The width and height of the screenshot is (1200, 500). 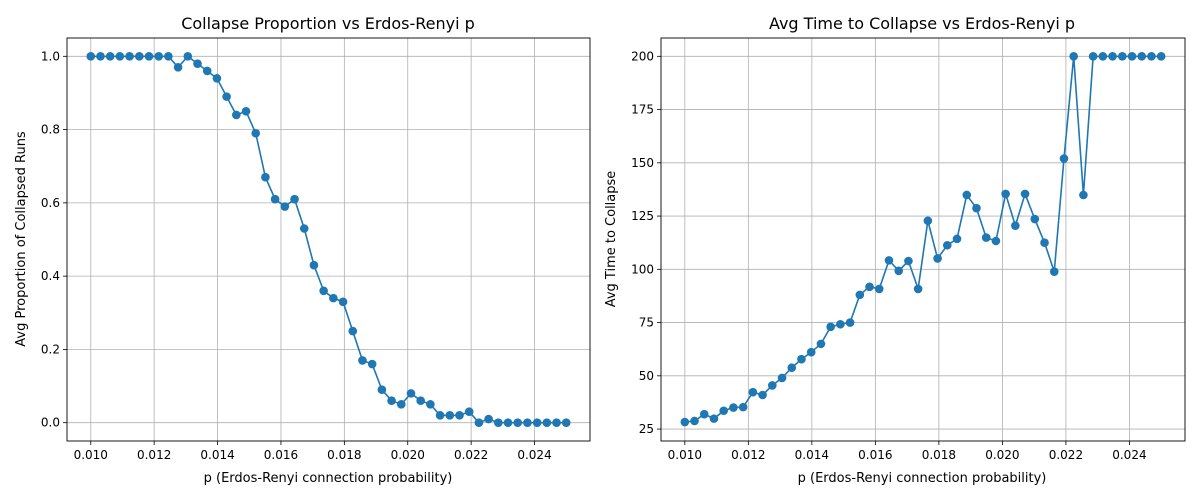 I want to click on y-tick-label: 0.2, so click(x=50, y=349).